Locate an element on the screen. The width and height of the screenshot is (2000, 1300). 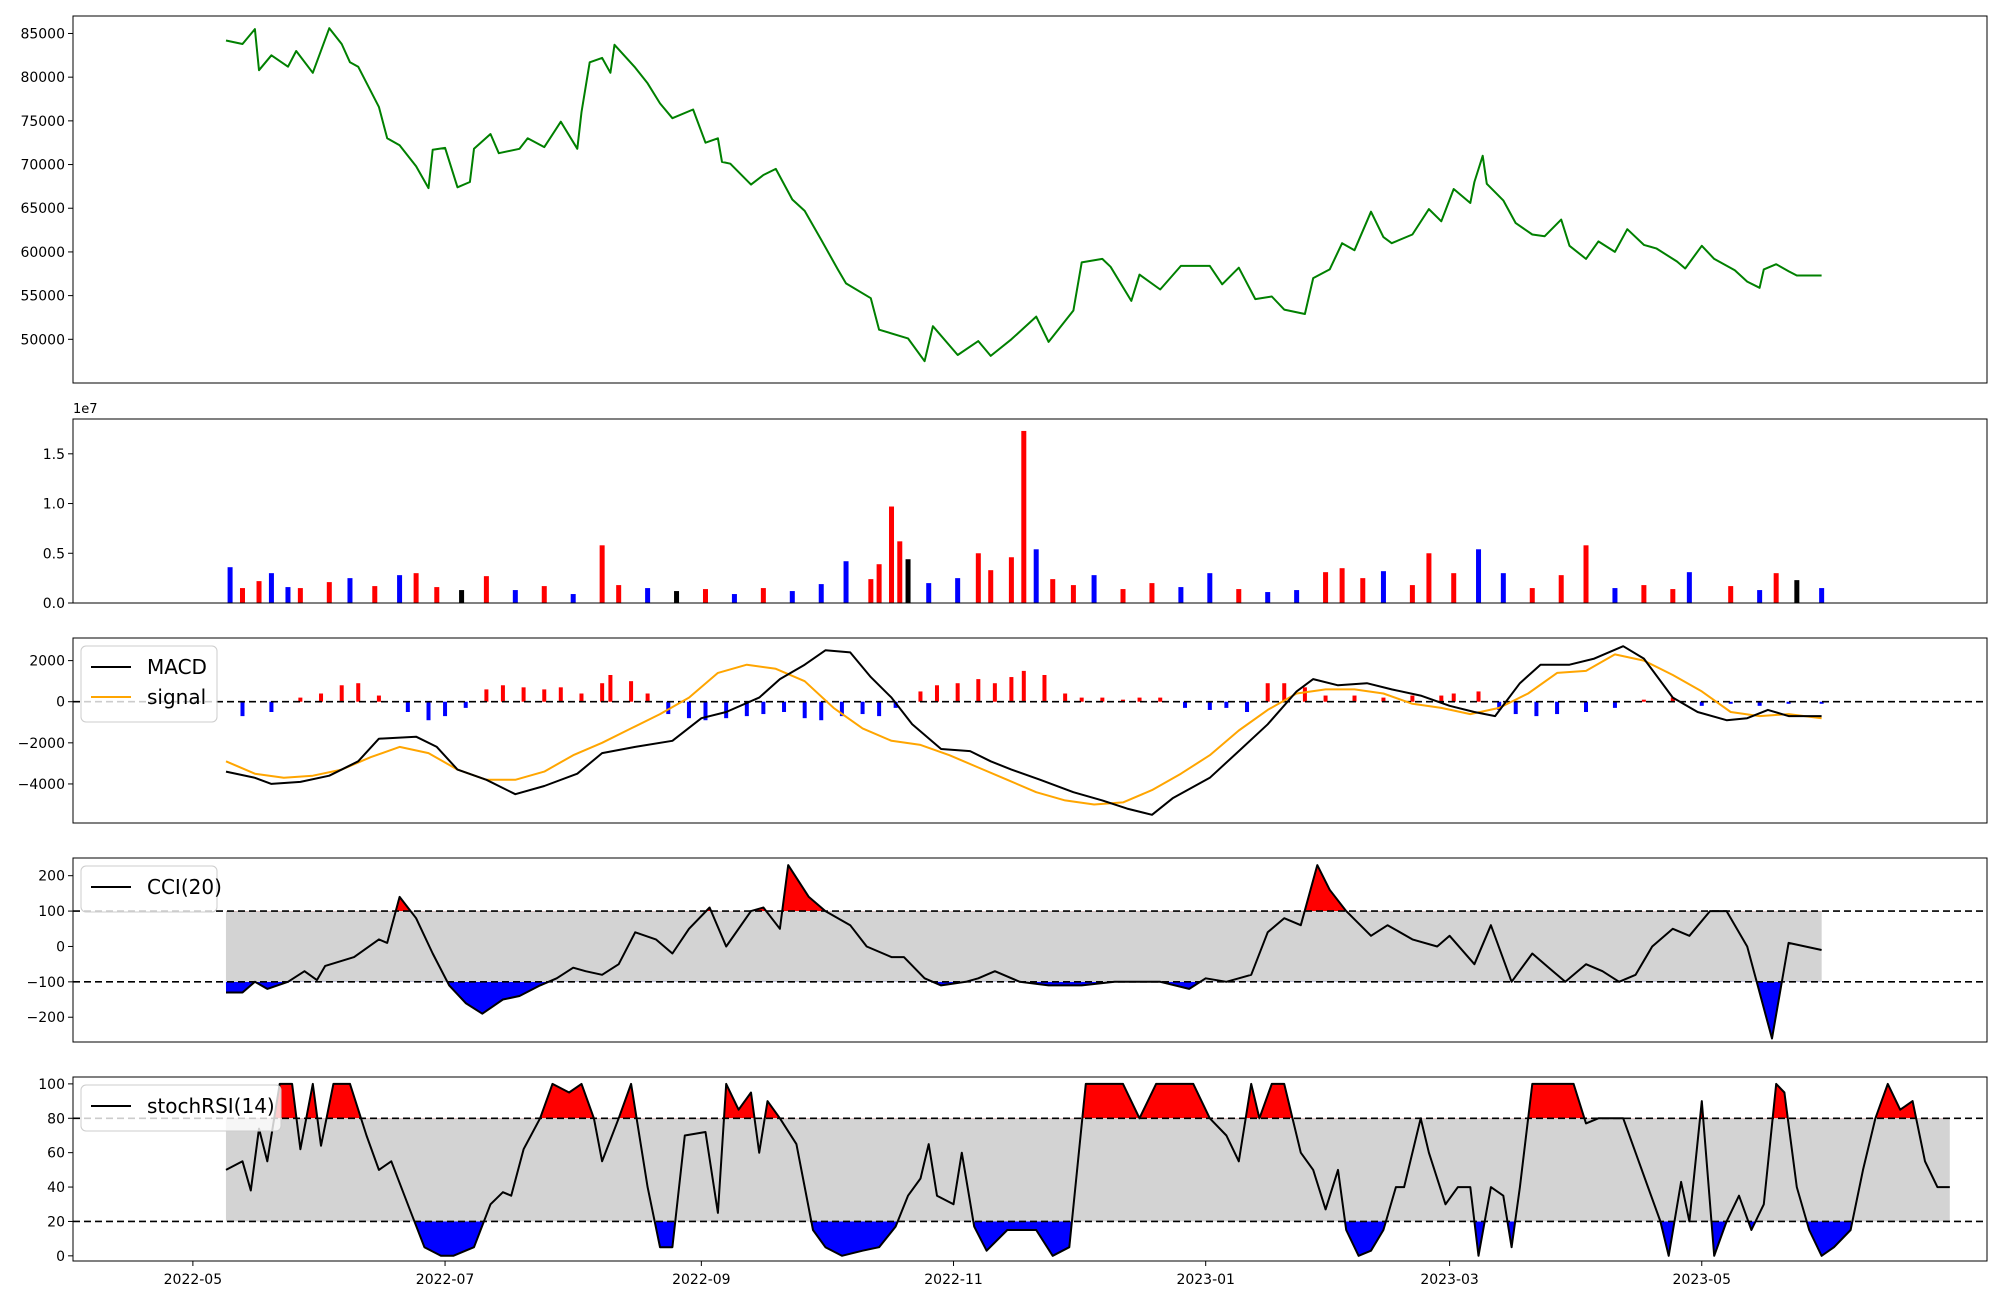
y-tick-label: −2000 is located at coordinates (41, 744).